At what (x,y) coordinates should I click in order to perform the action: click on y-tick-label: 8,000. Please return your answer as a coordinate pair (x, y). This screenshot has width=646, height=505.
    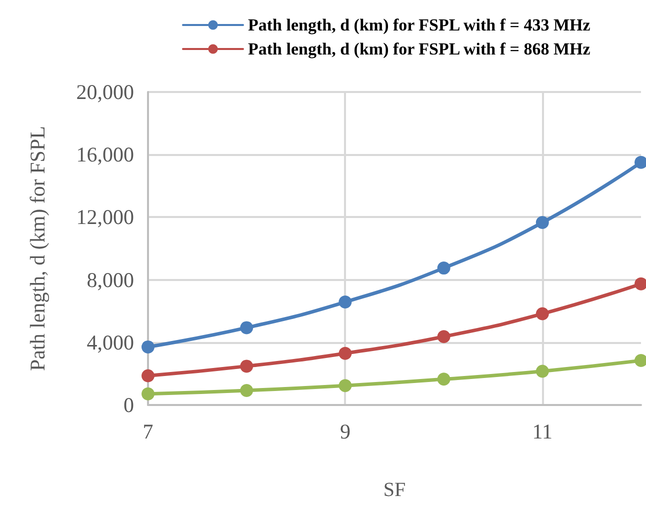
    Looking at the image, I should click on (110, 280).